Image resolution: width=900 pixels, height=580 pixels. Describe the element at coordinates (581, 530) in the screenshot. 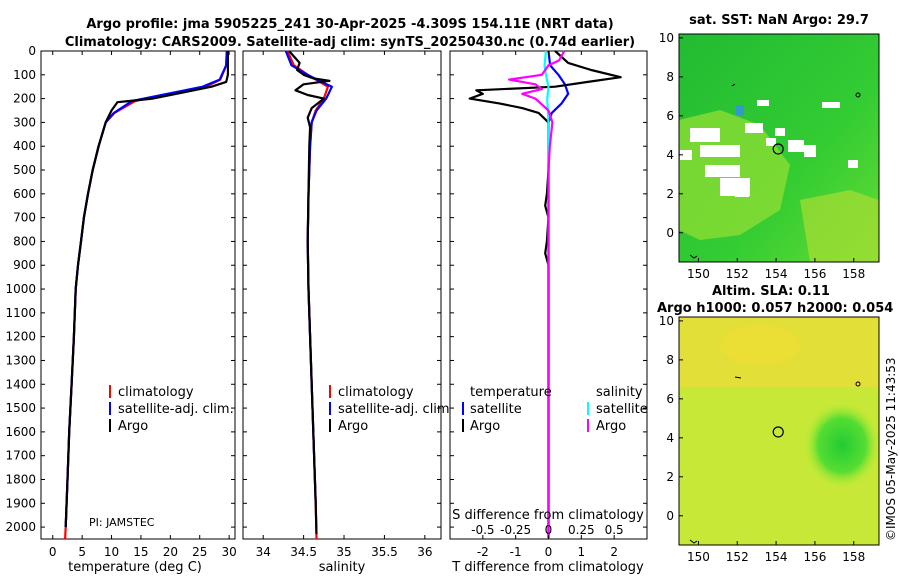

I see `s-tick-label: 0.25` at that location.